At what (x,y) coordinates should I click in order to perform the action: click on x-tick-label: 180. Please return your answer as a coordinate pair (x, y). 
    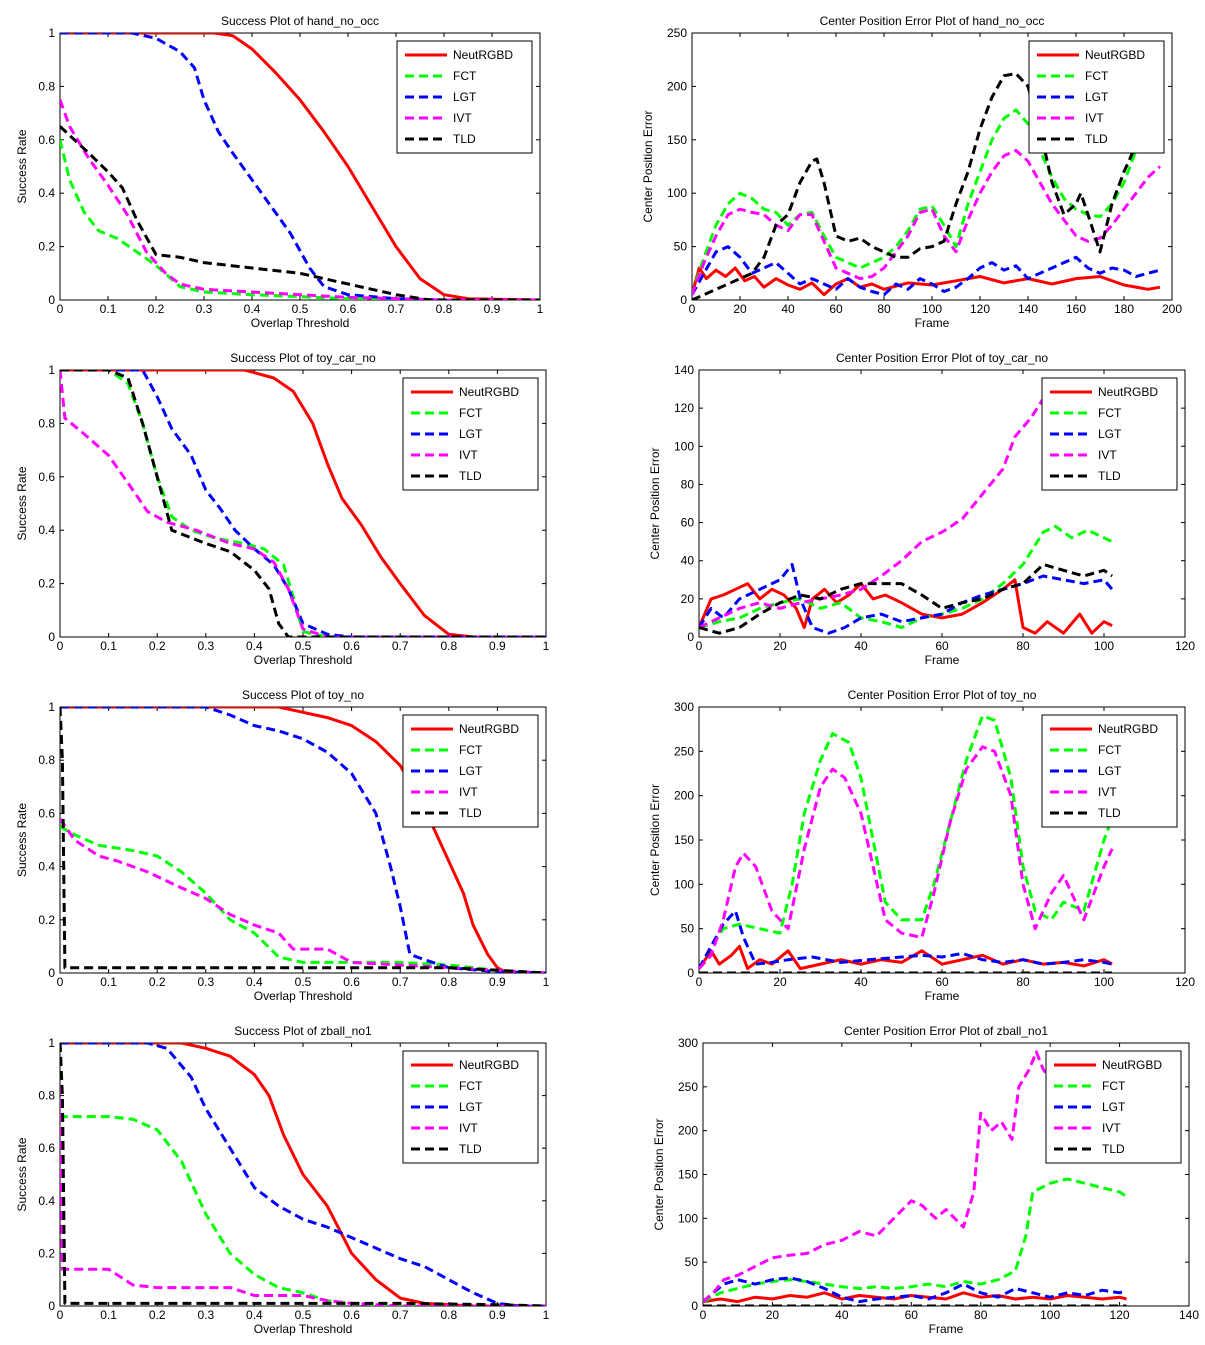
    Looking at the image, I should click on (1124, 309).